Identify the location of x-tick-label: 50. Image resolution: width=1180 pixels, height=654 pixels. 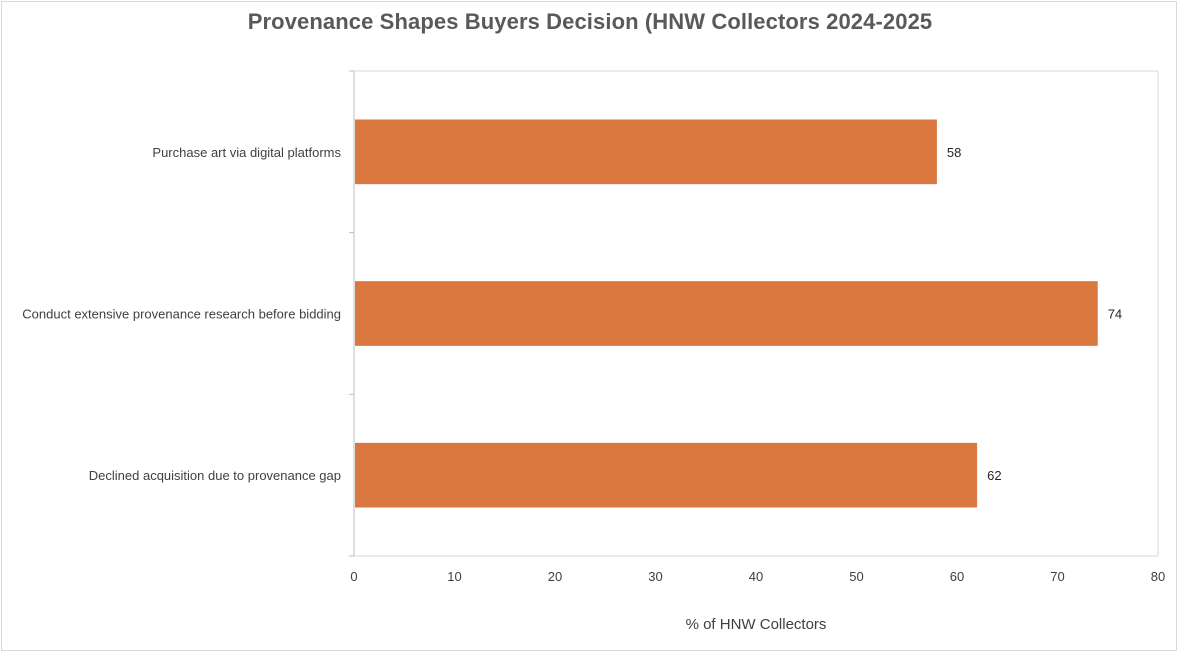
(856, 576).